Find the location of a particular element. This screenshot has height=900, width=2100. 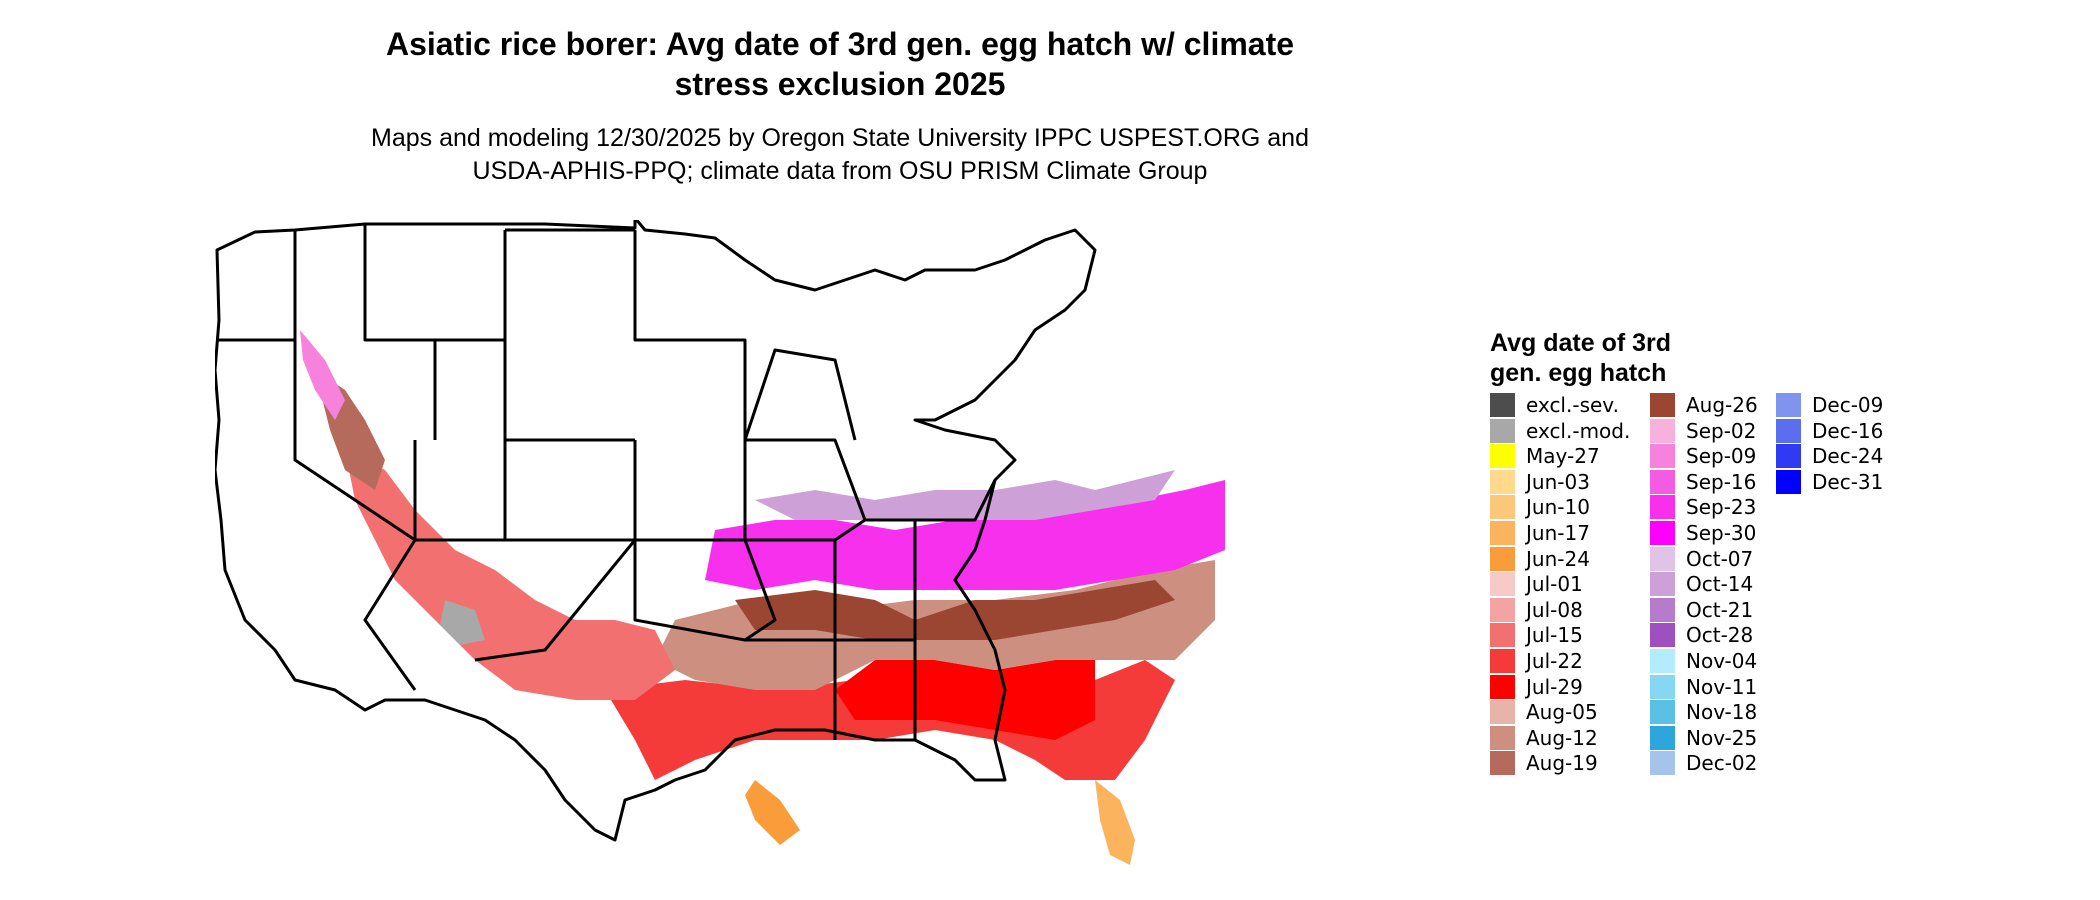

legend-label: Dec-09 is located at coordinates (1848, 405).